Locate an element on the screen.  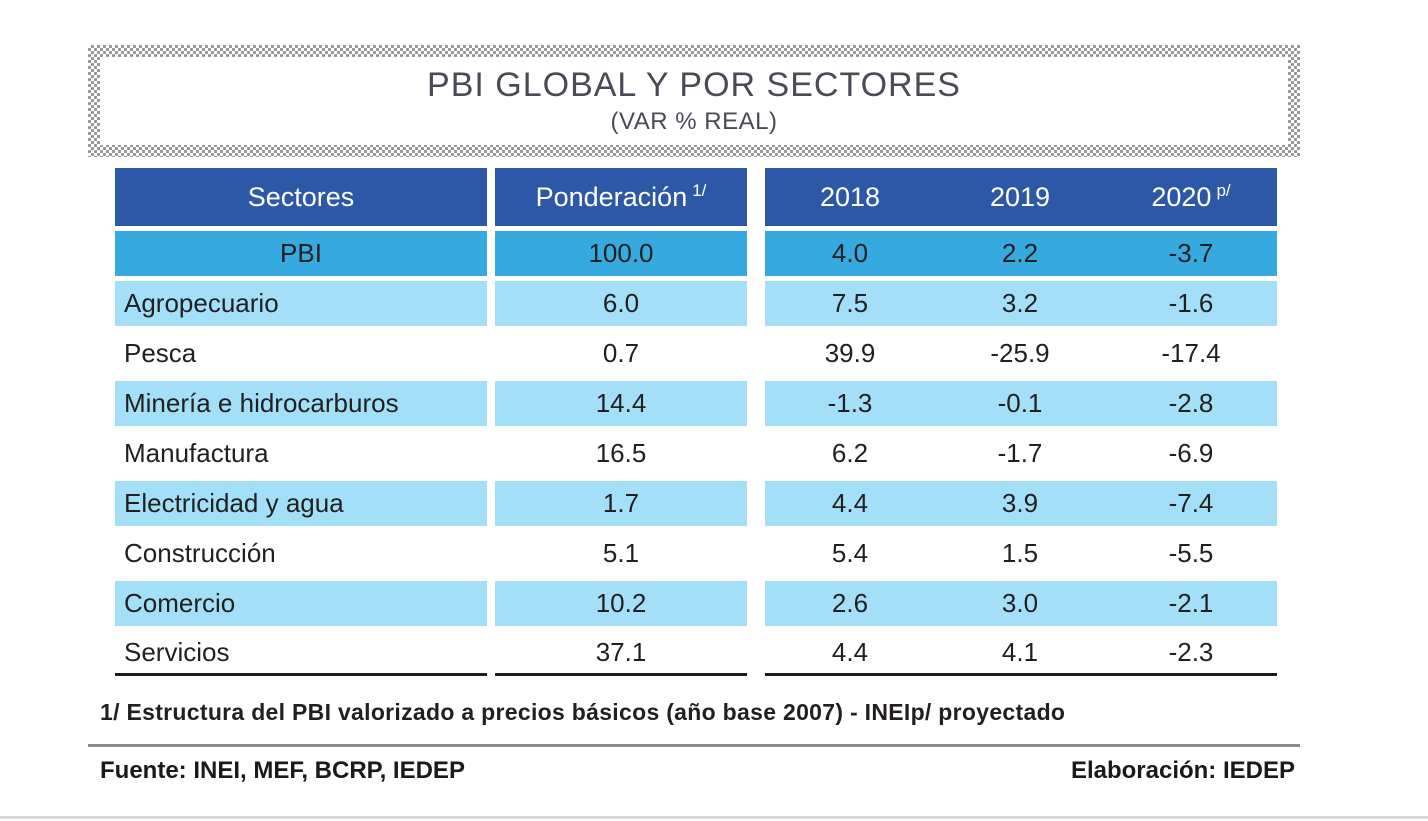
cell-ponderacion: 5.1 is located at coordinates (621, 553).